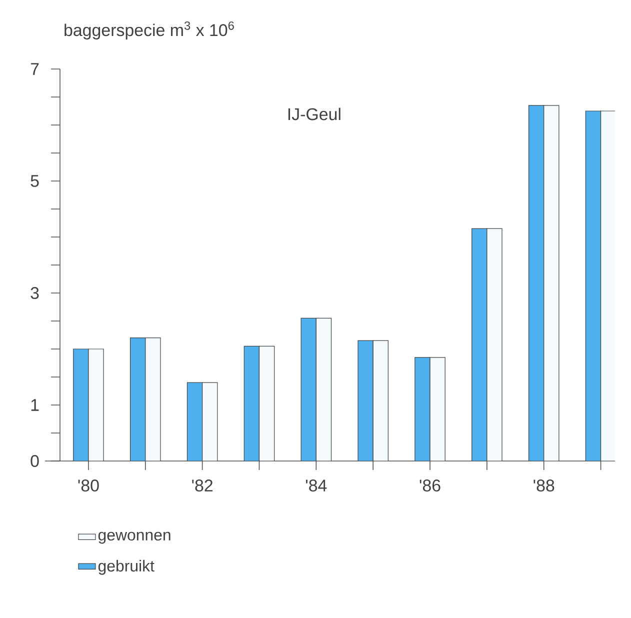 Image resolution: width=631 pixels, height=618 pixels. What do you see at coordinates (34, 69) in the screenshot?
I see `y-tick-label: 7` at bounding box center [34, 69].